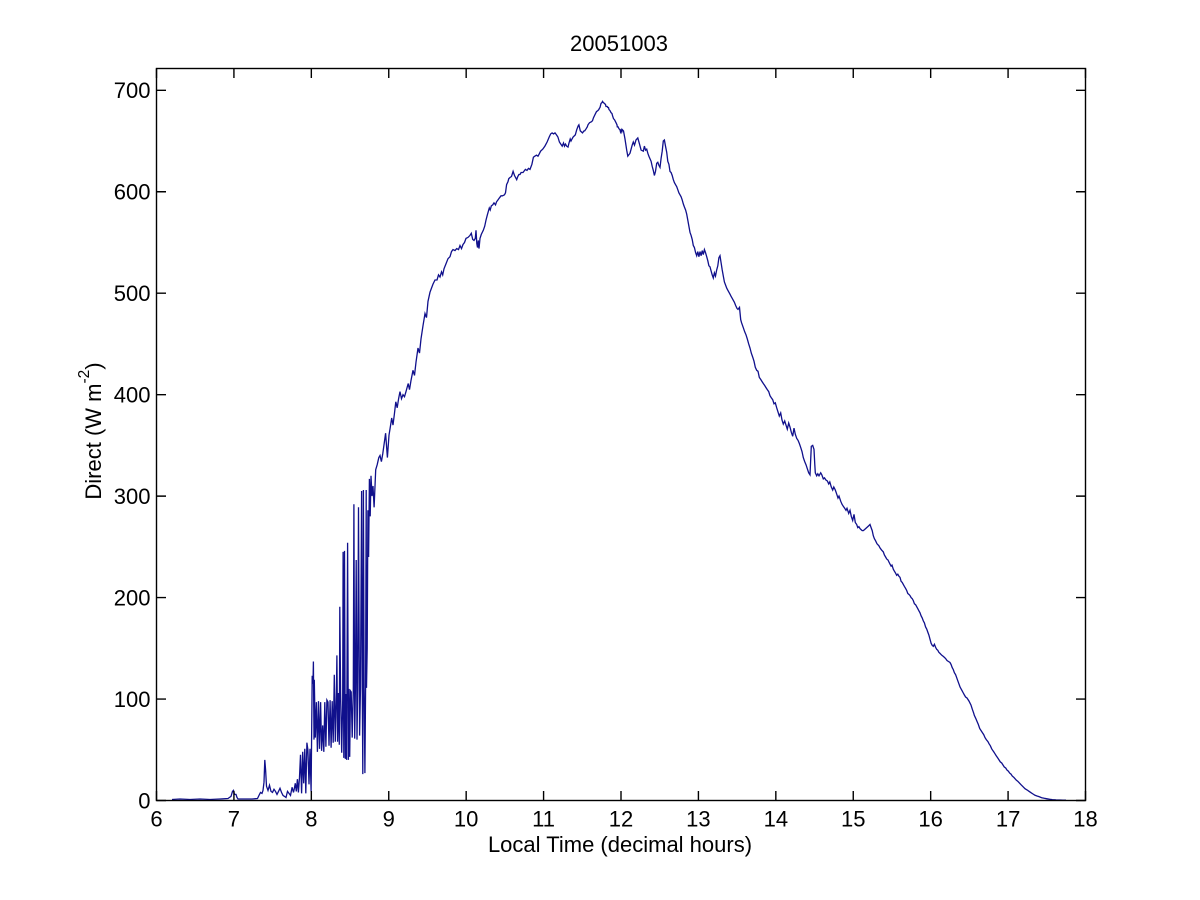 Image resolution: width=1200 pixels, height=900 pixels. I want to click on svg-text: 18, so click(1085, 819).